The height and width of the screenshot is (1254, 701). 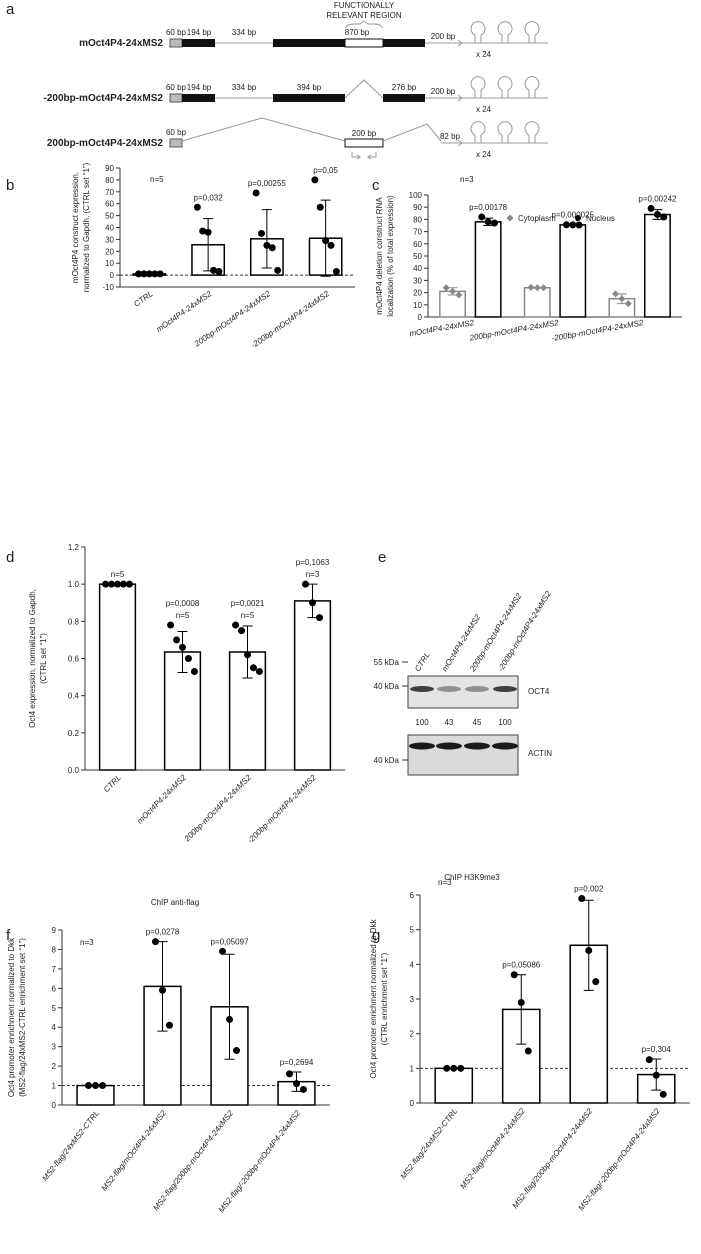 What do you see at coordinates (417, 268) in the screenshot?
I see `y-tick-label: 40` at bounding box center [417, 268].